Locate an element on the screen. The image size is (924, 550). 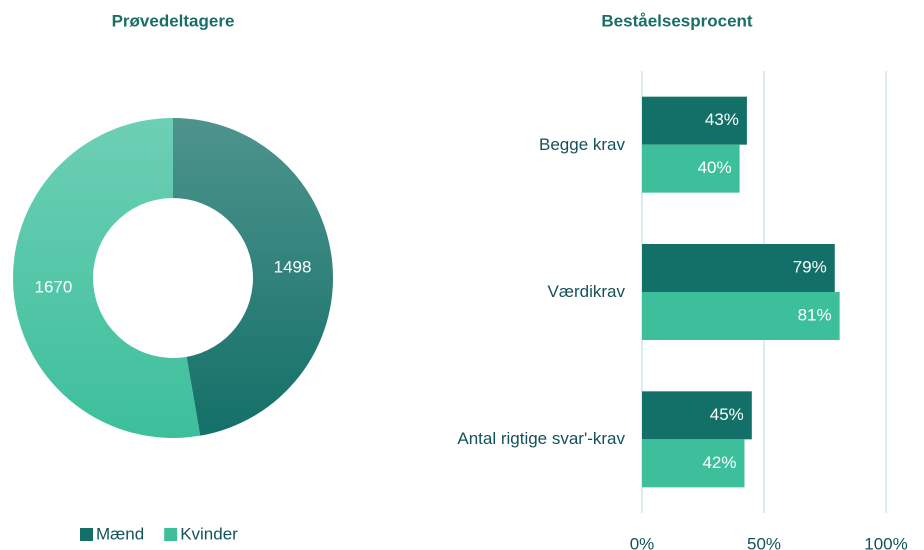
bar-label: 42% is located at coordinates (719, 462).